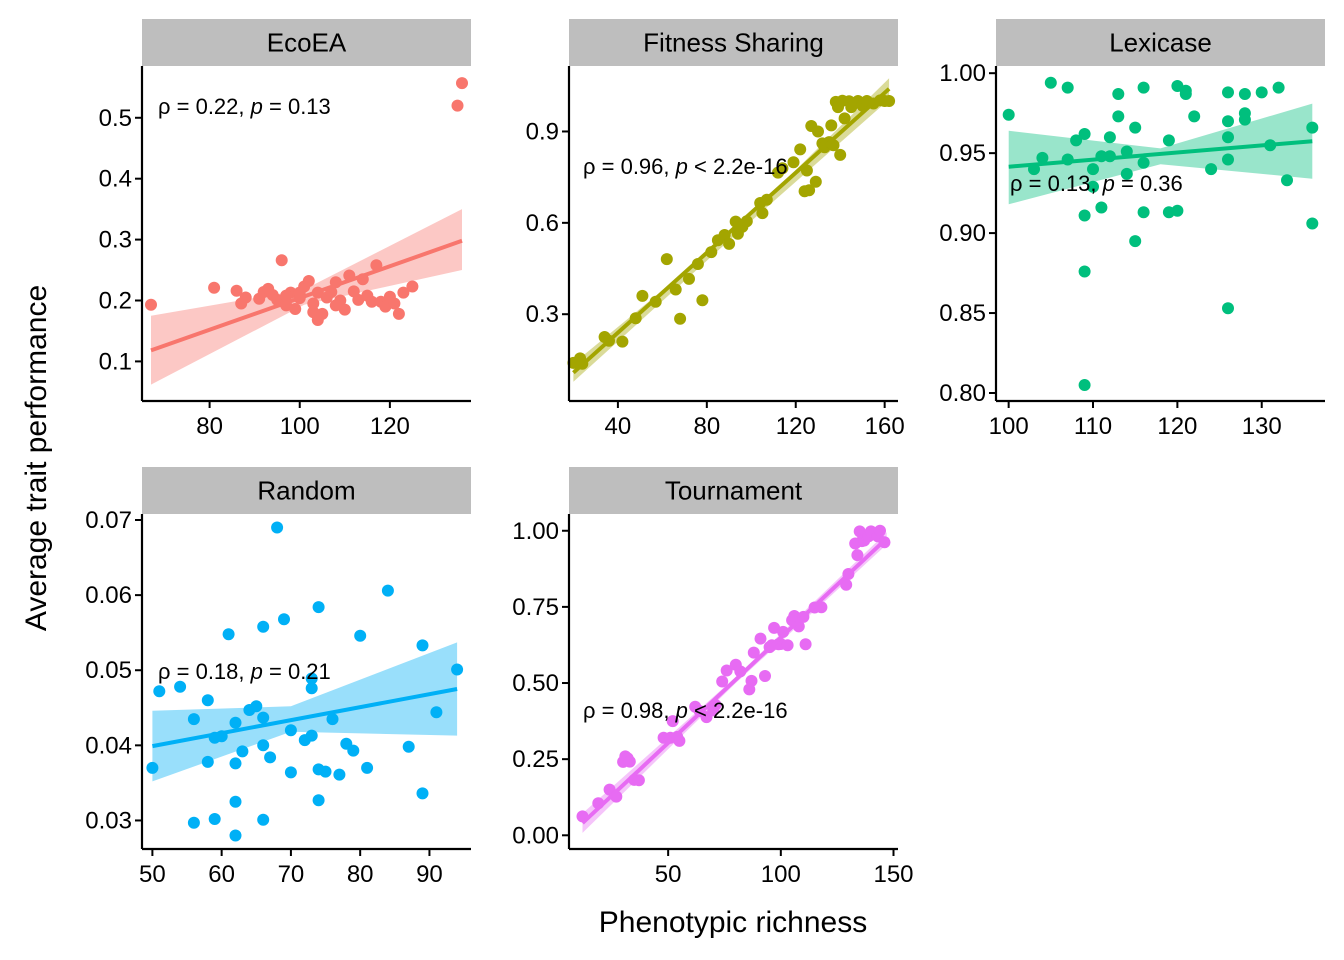 This screenshot has height=960, width=1344. What do you see at coordinates (962, 153) in the screenshot?
I see `y-tick-label: 0.95` at bounding box center [962, 153].